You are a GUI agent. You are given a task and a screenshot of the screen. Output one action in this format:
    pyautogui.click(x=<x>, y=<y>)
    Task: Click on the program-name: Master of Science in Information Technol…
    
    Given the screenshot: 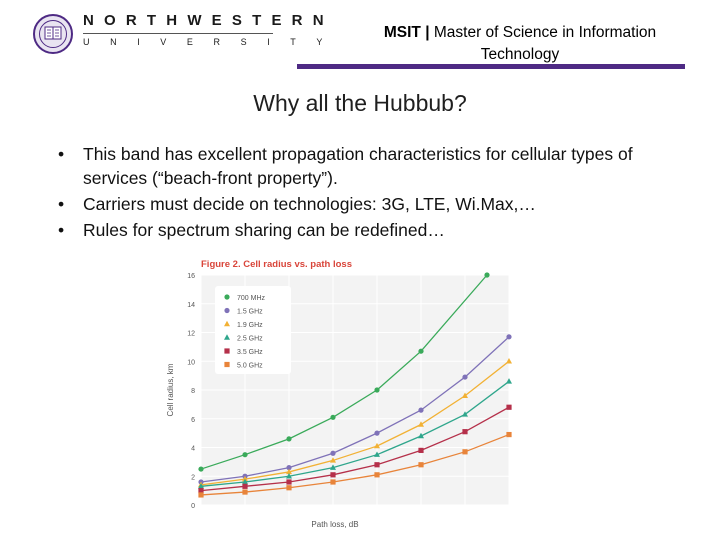 What is the action you would take?
    pyautogui.click(x=545, y=43)
    